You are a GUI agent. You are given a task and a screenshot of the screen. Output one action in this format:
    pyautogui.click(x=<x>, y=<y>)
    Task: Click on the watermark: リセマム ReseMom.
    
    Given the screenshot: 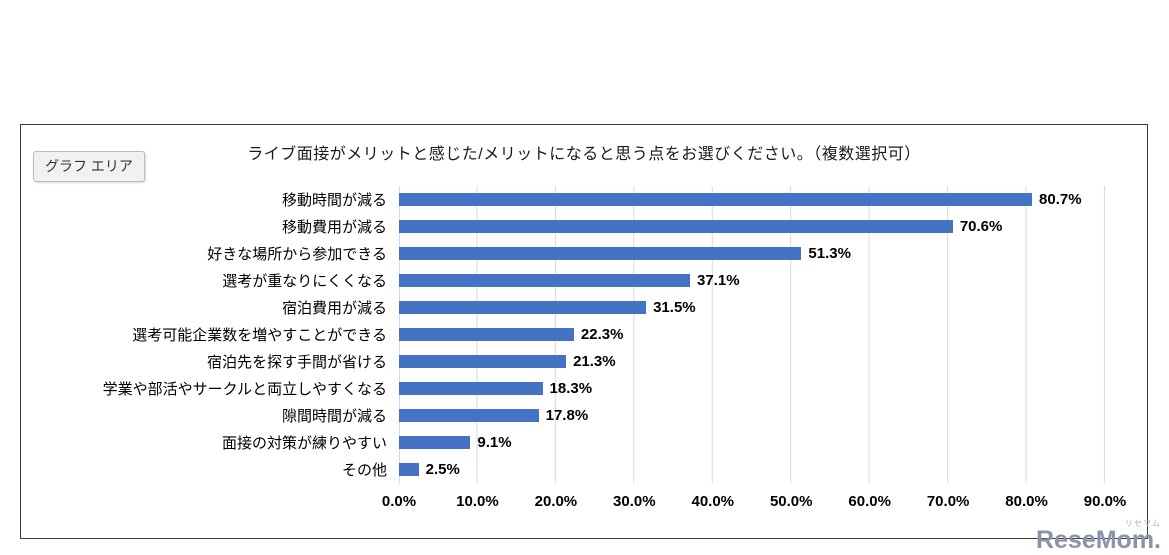 What is the action you would take?
    pyautogui.click(x=1098, y=536)
    